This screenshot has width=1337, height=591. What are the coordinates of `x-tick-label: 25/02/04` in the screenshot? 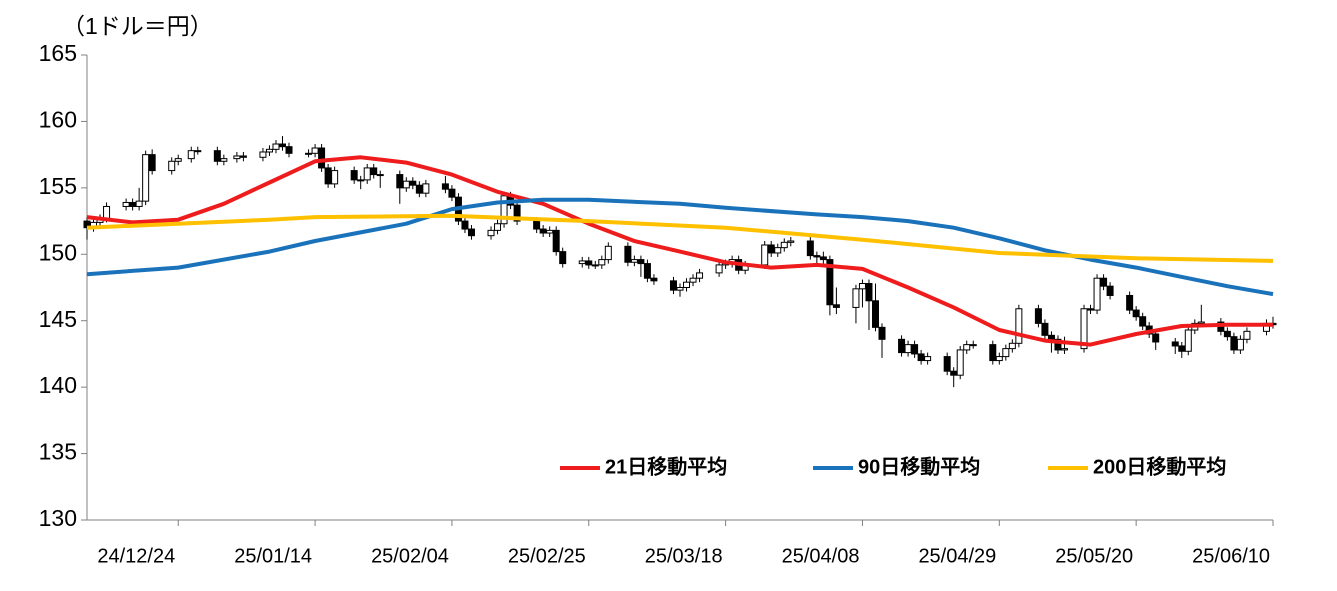 It's located at (410, 556).